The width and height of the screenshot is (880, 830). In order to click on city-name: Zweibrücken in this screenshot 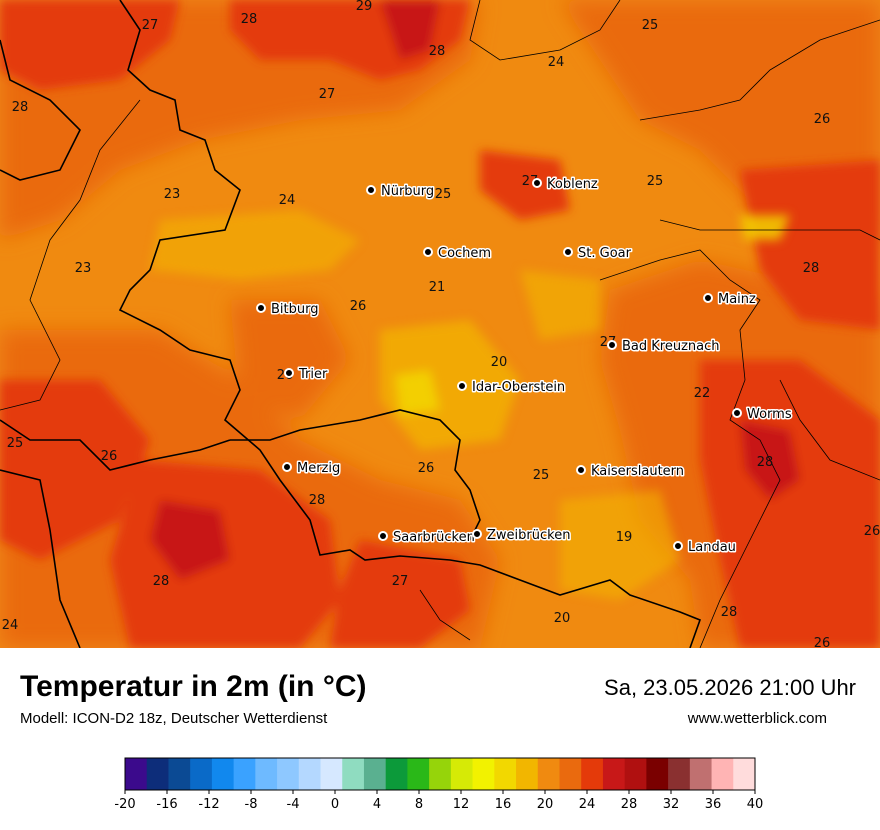, I will do `click(528, 535)`.